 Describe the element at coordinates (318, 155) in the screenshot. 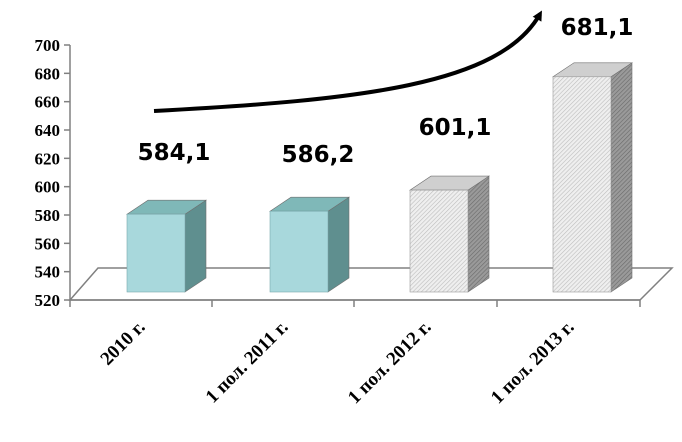

I see `data-label: 586,2` at that location.